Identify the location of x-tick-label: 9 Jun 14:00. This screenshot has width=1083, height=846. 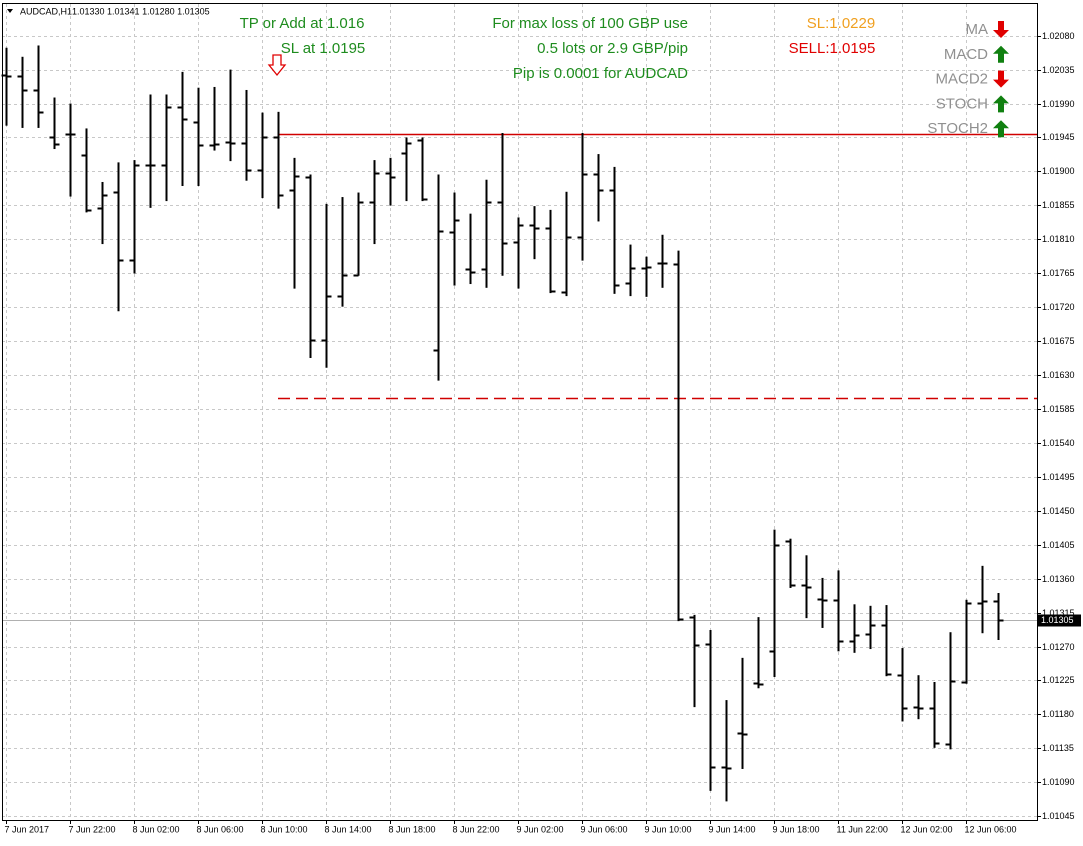
(732, 829).